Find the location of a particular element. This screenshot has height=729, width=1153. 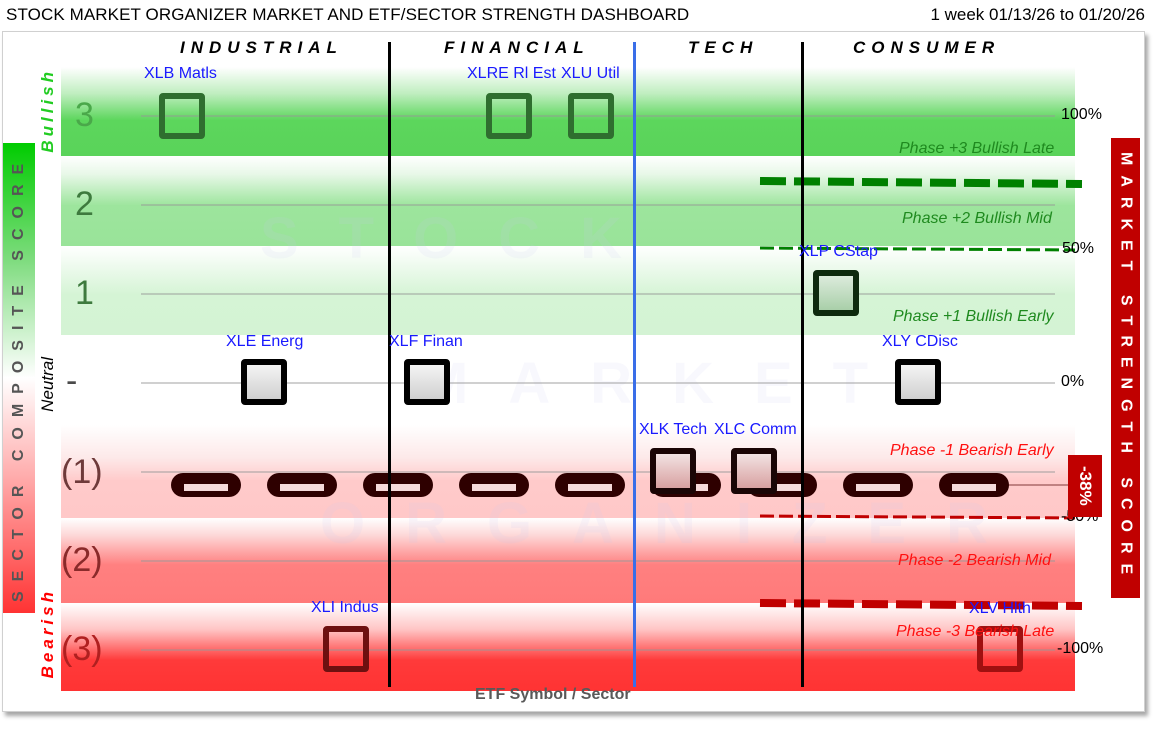

sector-header-tech: TECH is located at coordinates (723, 47).